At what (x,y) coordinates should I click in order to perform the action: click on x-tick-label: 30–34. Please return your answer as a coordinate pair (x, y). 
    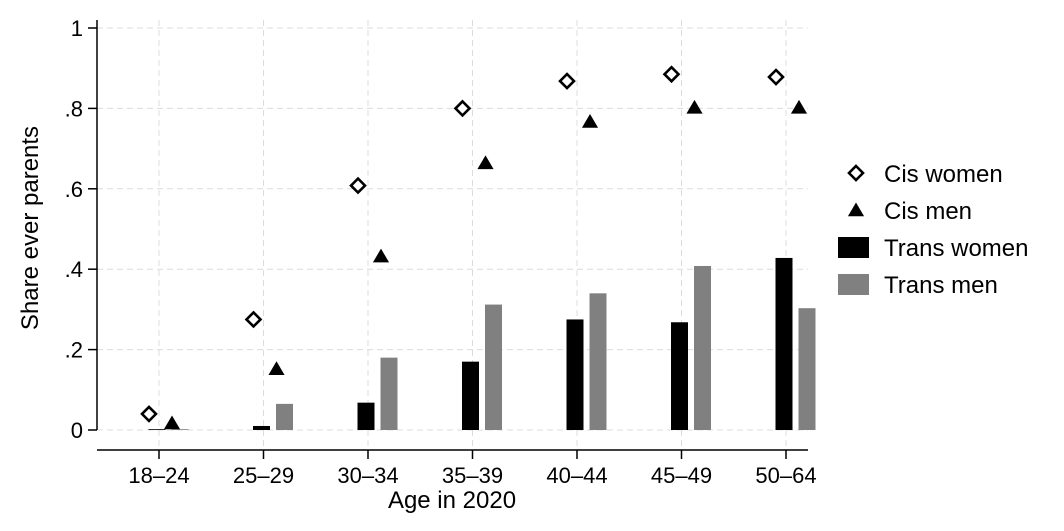
    Looking at the image, I should click on (367, 475).